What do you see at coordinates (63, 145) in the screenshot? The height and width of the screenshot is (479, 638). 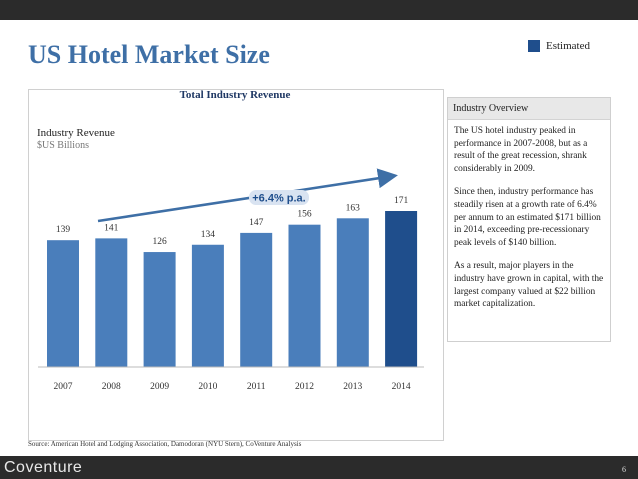 I see `units-label: $US Billions` at bounding box center [63, 145].